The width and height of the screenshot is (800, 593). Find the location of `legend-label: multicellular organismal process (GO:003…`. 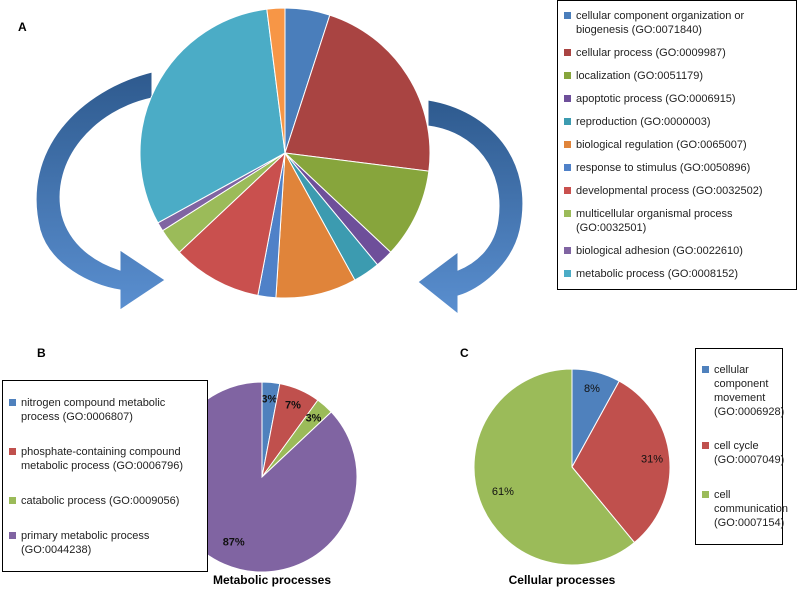

legend-label: multicellular organismal process (GO:003… is located at coordinates (654, 220).